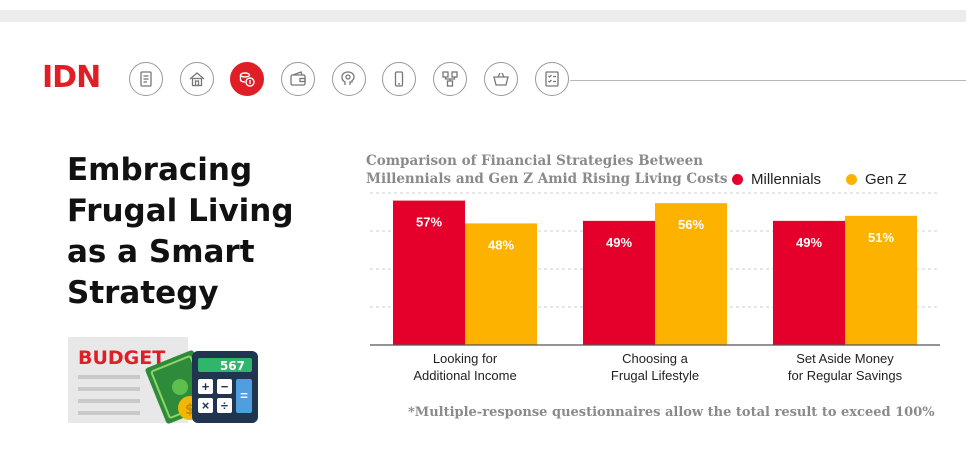 The height and width of the screenshot is (462, 966). I want to click on category-label: Frugal Lifestyle, so click(655, 375).